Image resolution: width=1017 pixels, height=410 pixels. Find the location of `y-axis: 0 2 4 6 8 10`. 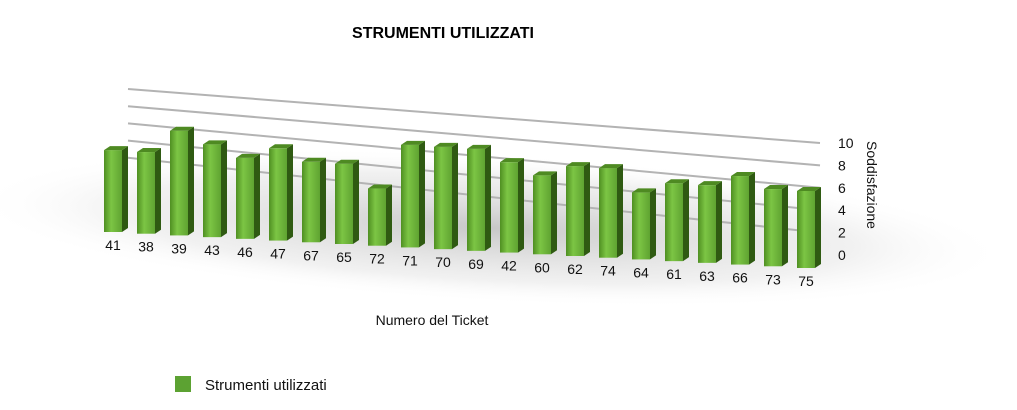

y-axis: 0 2 4 6 8 10 is located at coordinates (846, 199).